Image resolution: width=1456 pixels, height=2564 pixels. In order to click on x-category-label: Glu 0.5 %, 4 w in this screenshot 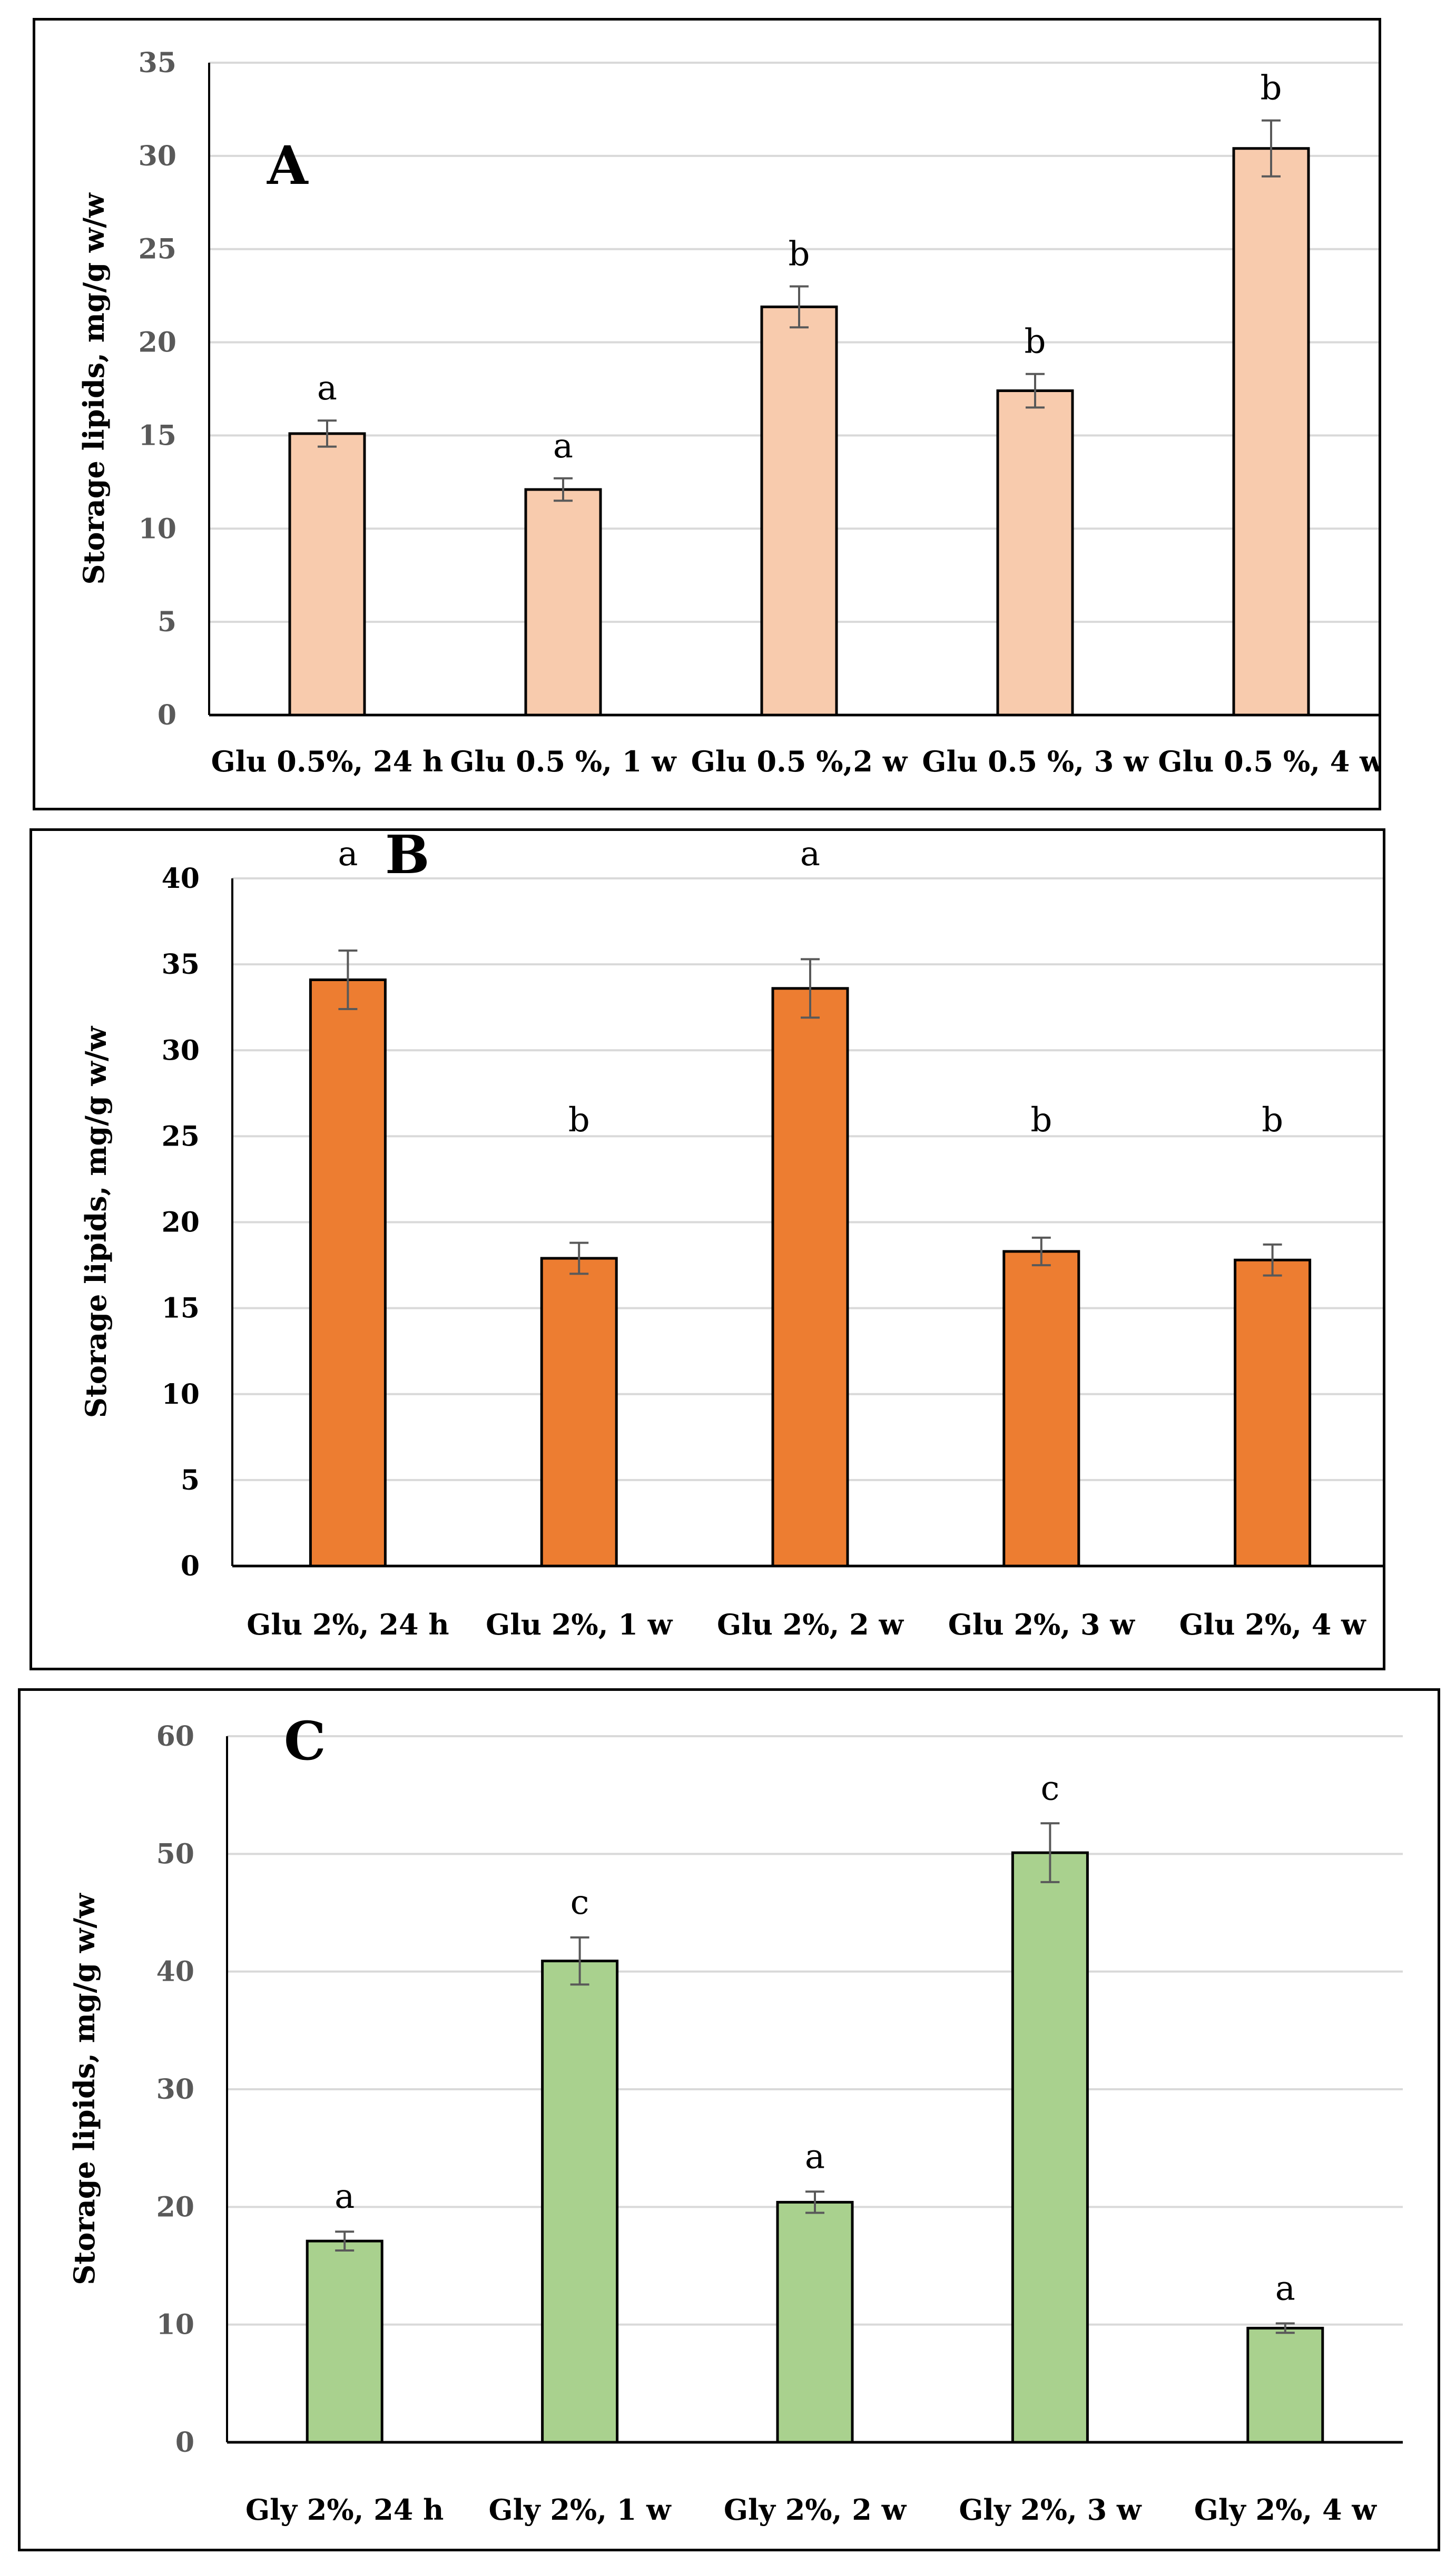, I will do `click(1269, 762)`.